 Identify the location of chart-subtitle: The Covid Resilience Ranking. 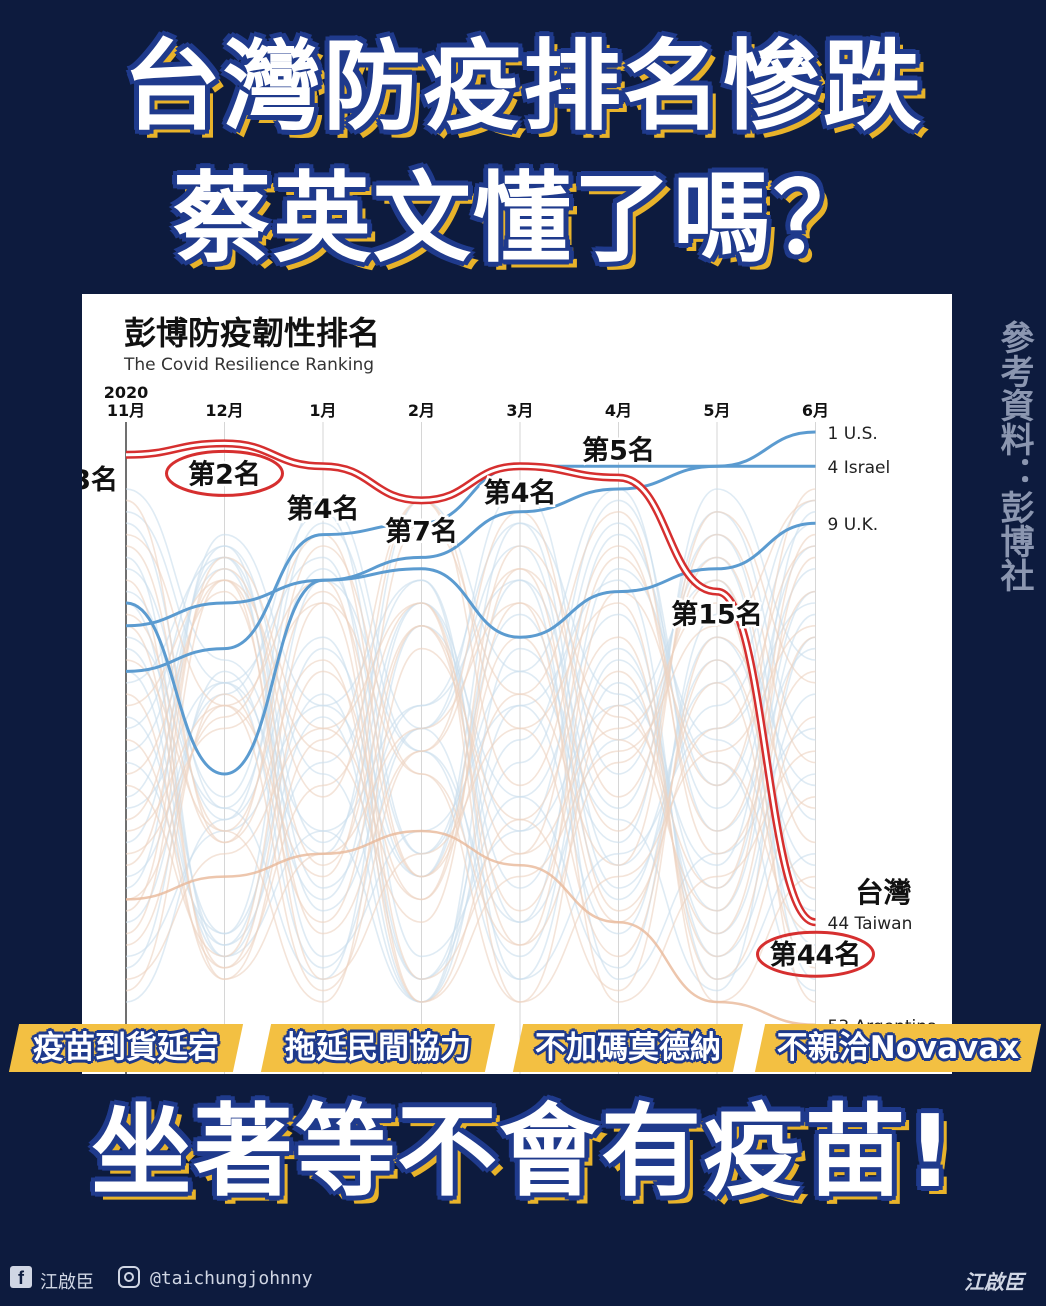
(248, 365).